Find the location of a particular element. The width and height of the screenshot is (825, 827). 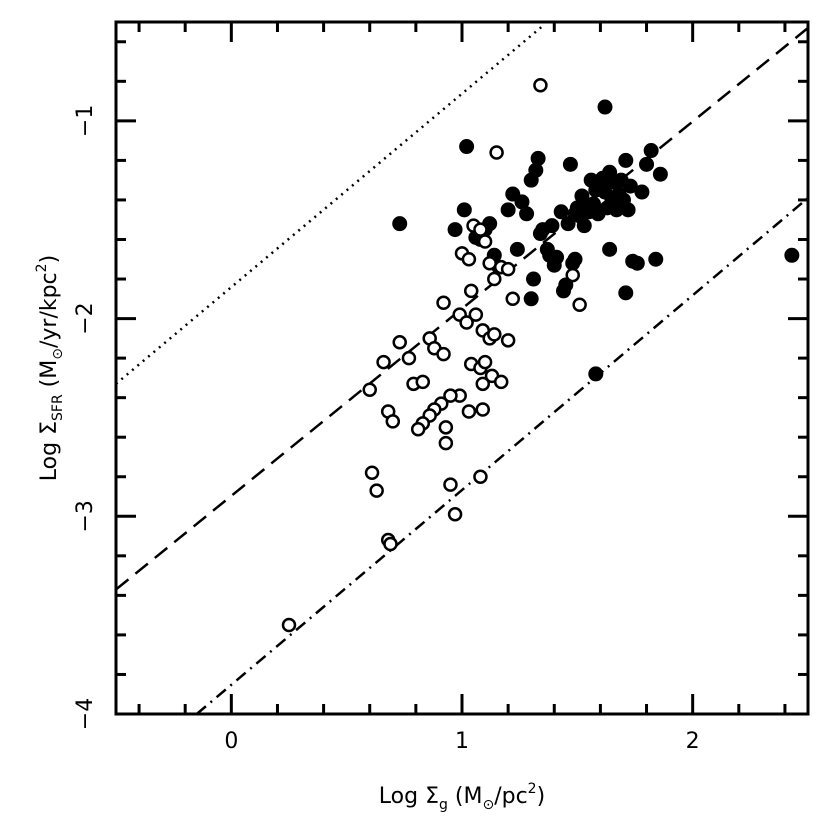

y-tick-label: −2 is located at coordinates (85, 318).